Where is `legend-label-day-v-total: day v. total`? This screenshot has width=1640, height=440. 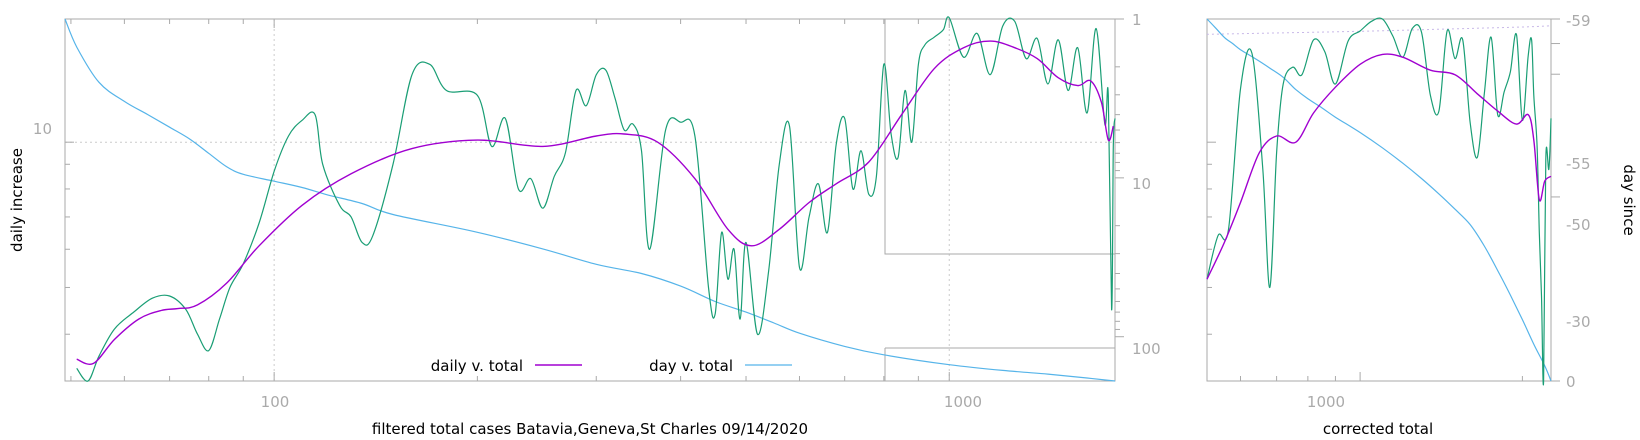
legend-label-day-v-total: day v. total is located at coordinates (691, 366).